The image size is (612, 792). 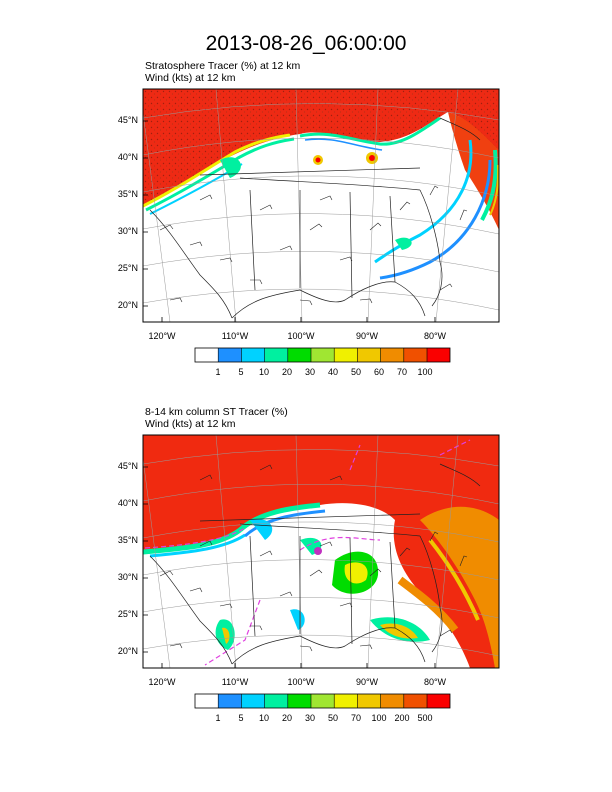 I want to click on panel2-colorbar-label: 70, so click(x=355, y=718).